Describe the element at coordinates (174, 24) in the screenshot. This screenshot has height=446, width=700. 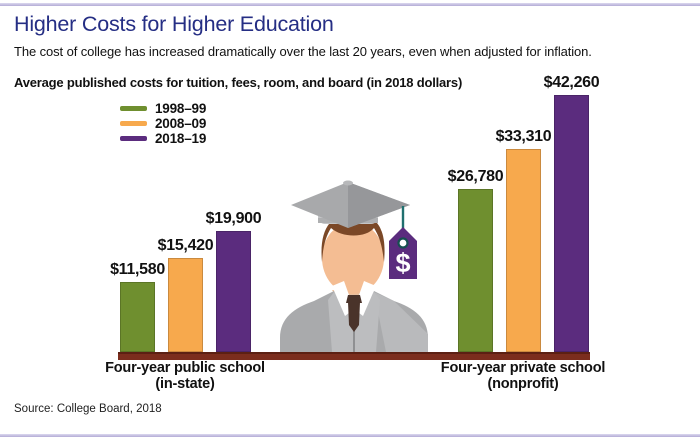
I see `page-title: Higher Costs for Higher Education` at that location.